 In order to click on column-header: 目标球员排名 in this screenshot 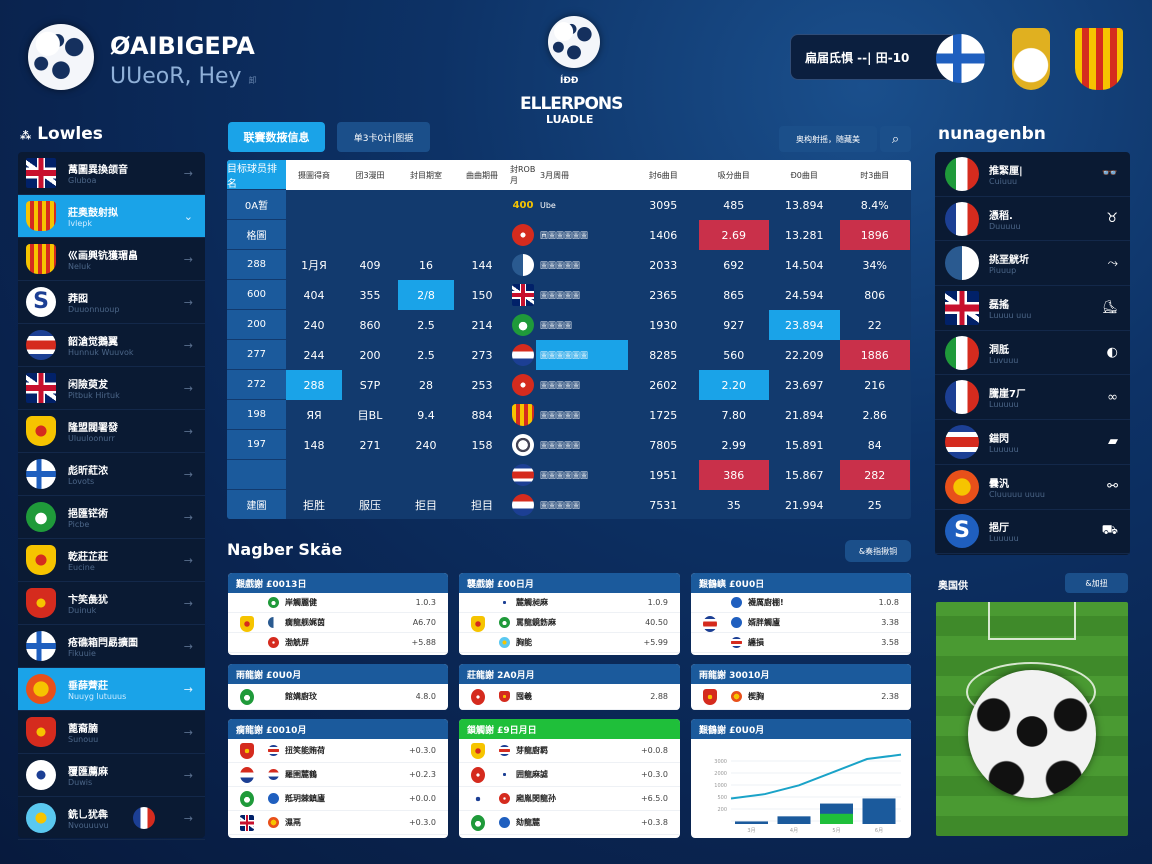, I will do `click(256, 175)`.